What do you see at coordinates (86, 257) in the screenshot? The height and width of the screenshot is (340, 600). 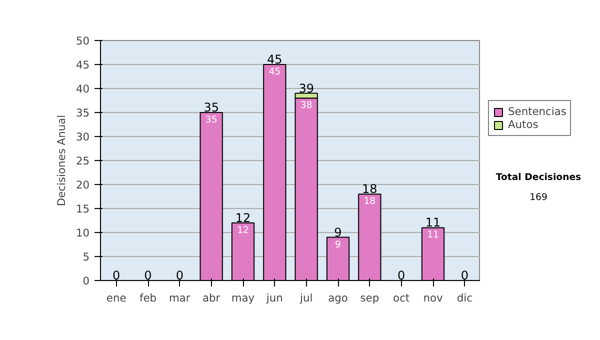 I see `y-tick-label: 5` at bounding box center [86, 257].